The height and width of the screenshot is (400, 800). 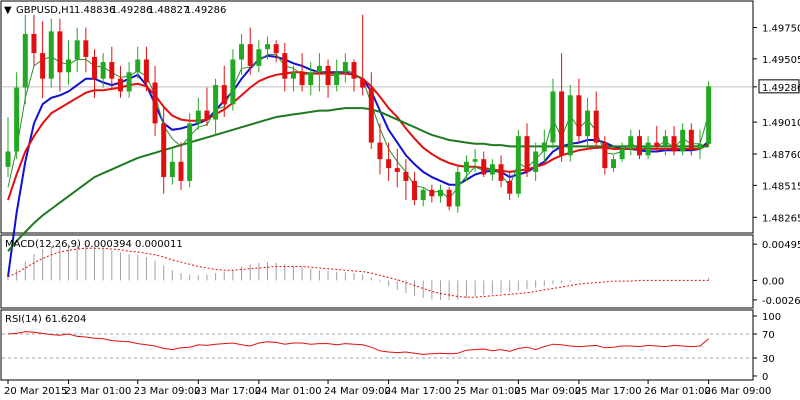 What do you see at coordinates (608, 391) in the screenshot?
I see `time-tick-label: 25 Mar 17:00` at bounding box center [608, 391].